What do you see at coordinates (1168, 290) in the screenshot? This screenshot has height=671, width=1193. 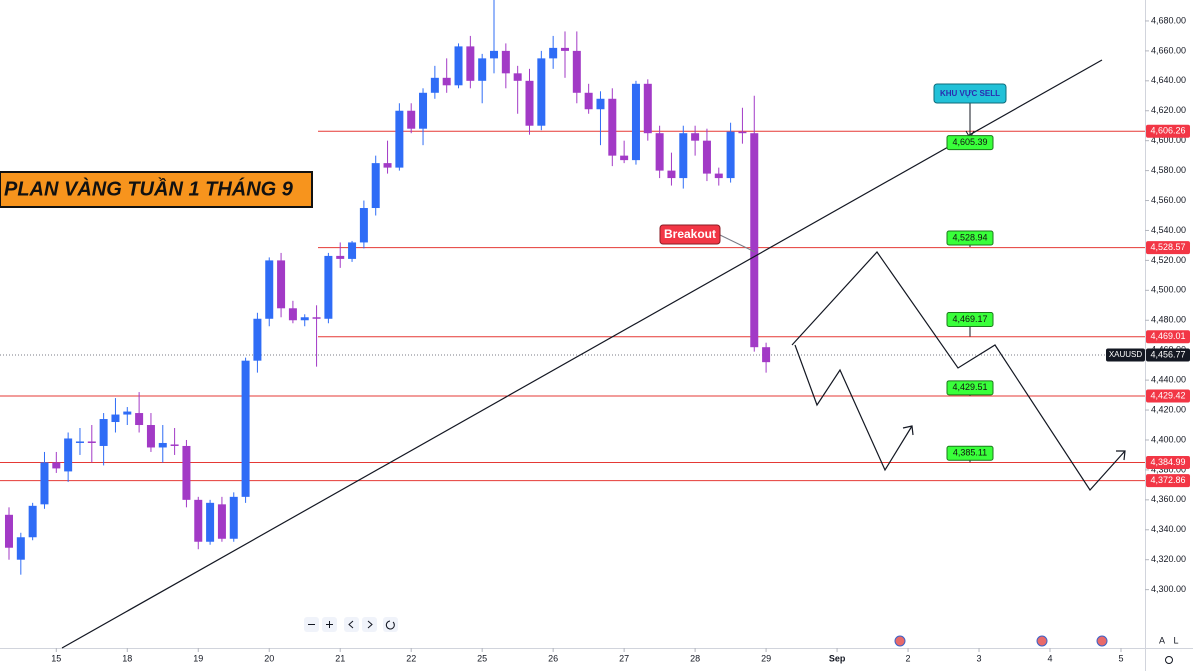 I see `y-tick-label: 4,500.00` at bounding box center [1168, 290].